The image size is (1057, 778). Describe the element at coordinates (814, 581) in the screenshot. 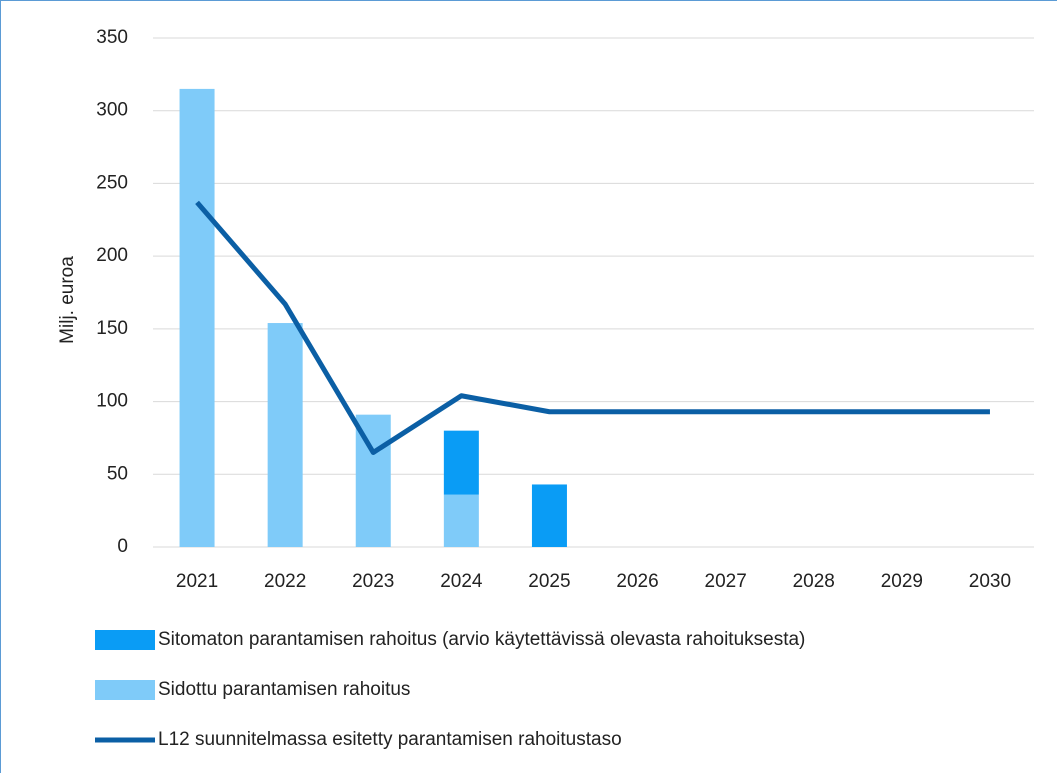

I see `x-tick-label: 2028` at that location.